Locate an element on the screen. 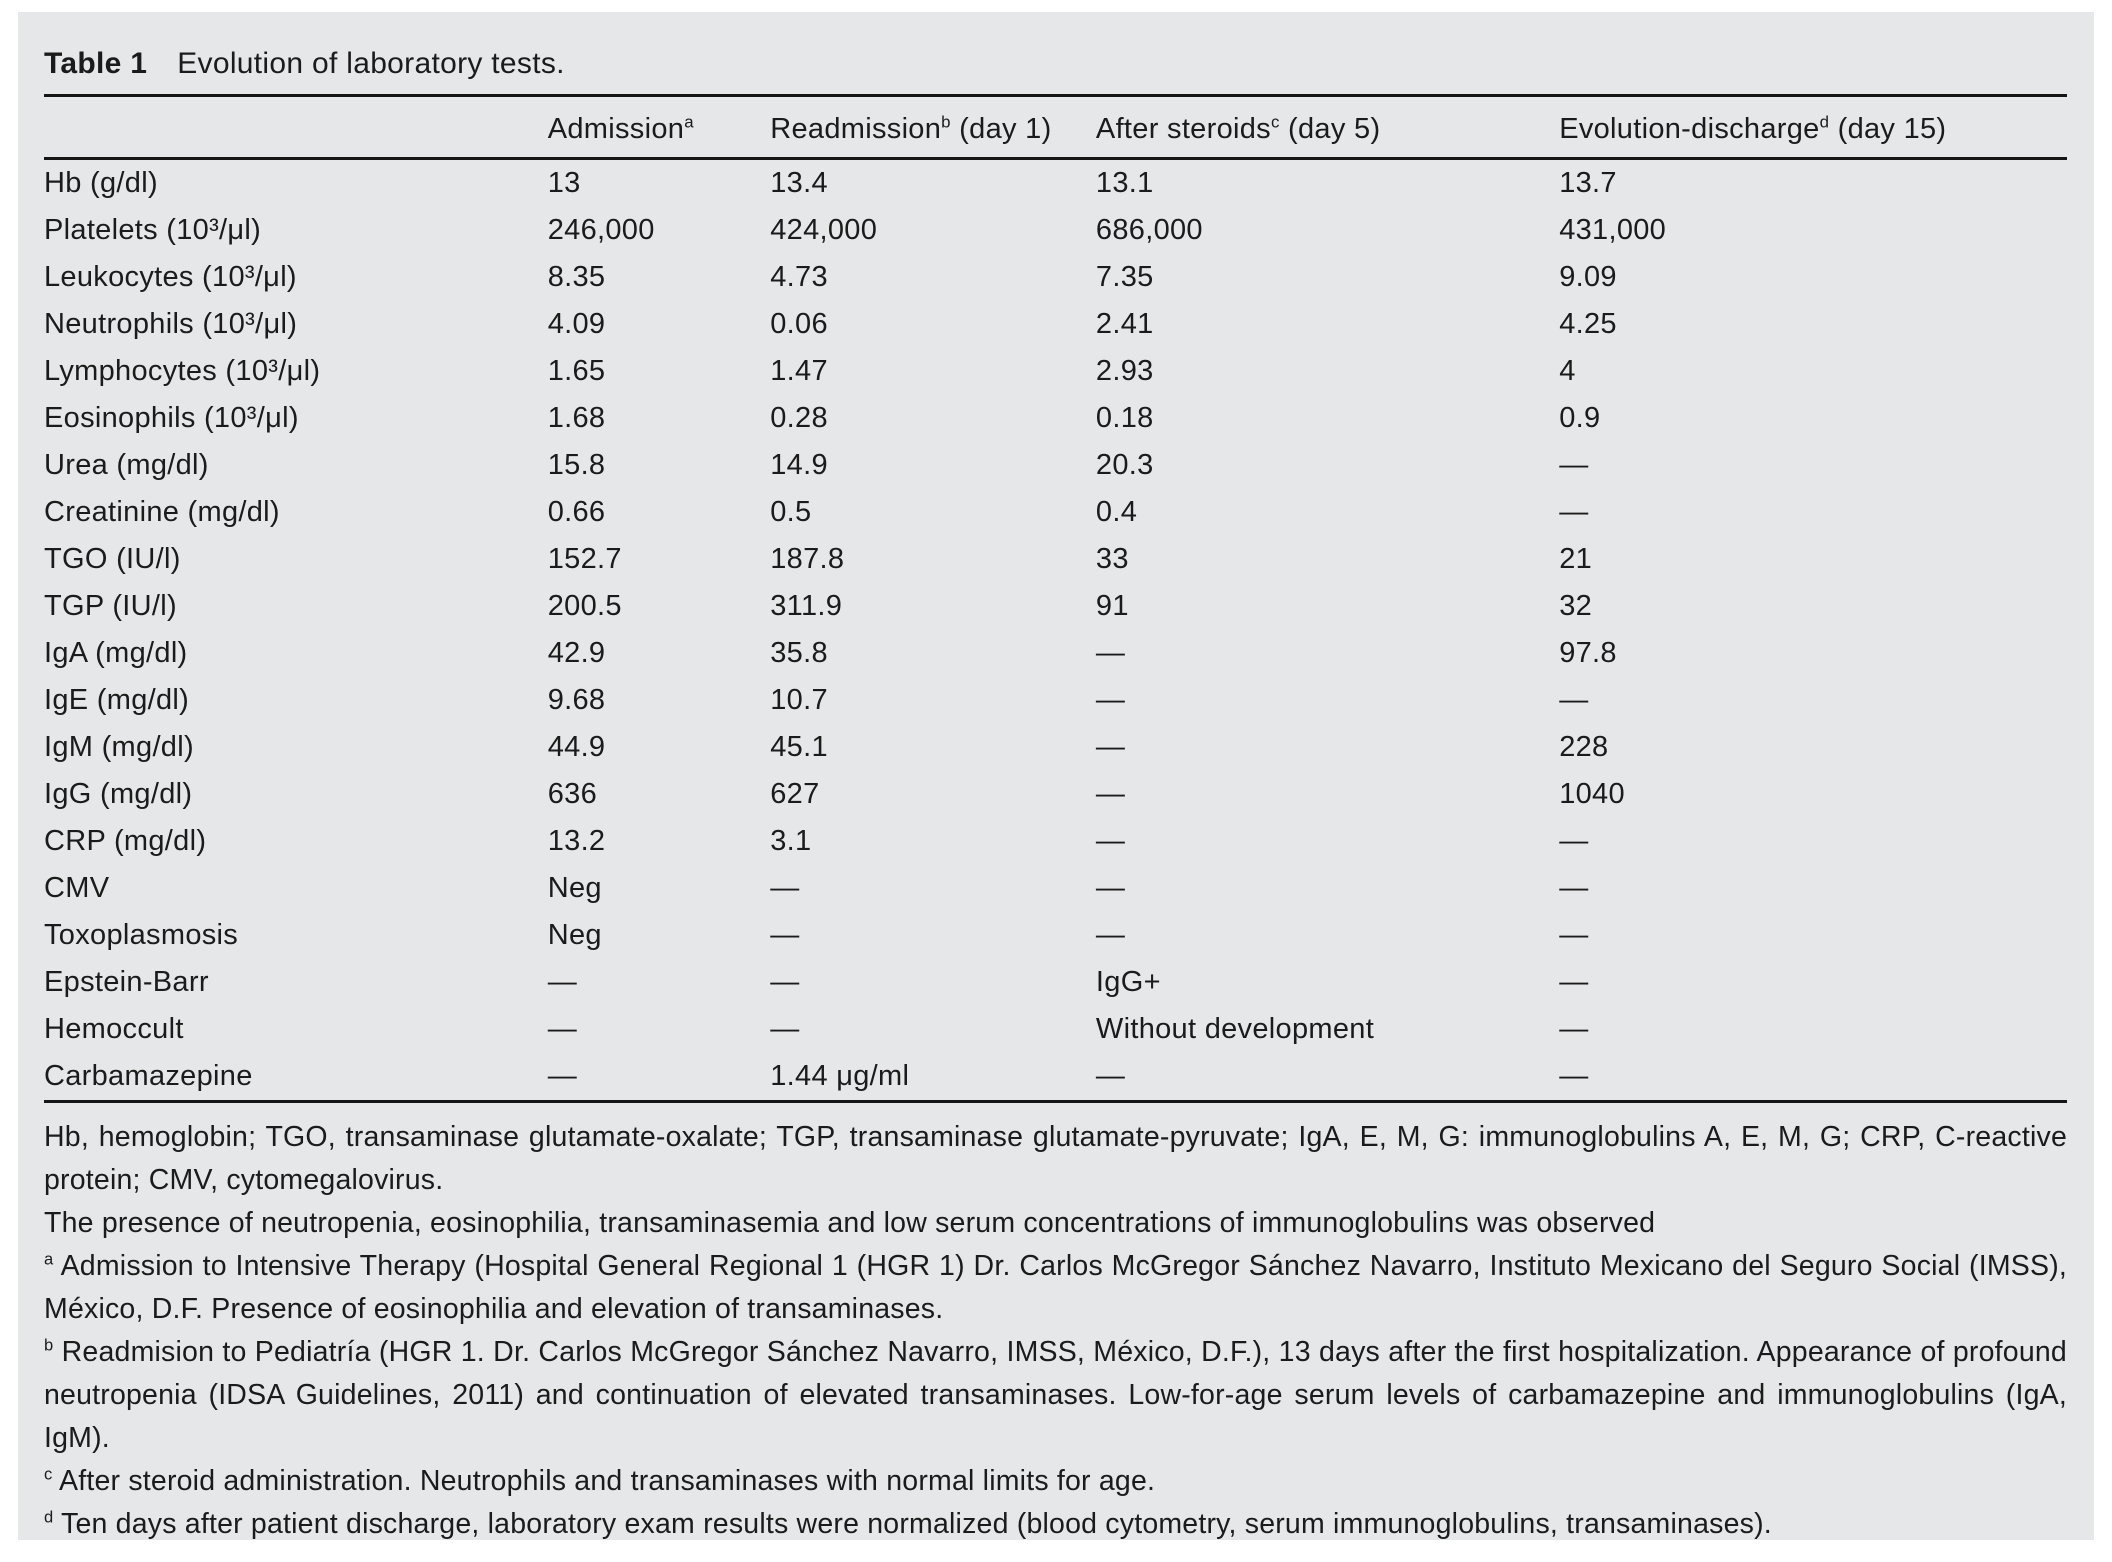 Image resolution: width=2112 pixels, height=1562 pixels. cell-value: 2.93 is located at coordinates (1124, 371).